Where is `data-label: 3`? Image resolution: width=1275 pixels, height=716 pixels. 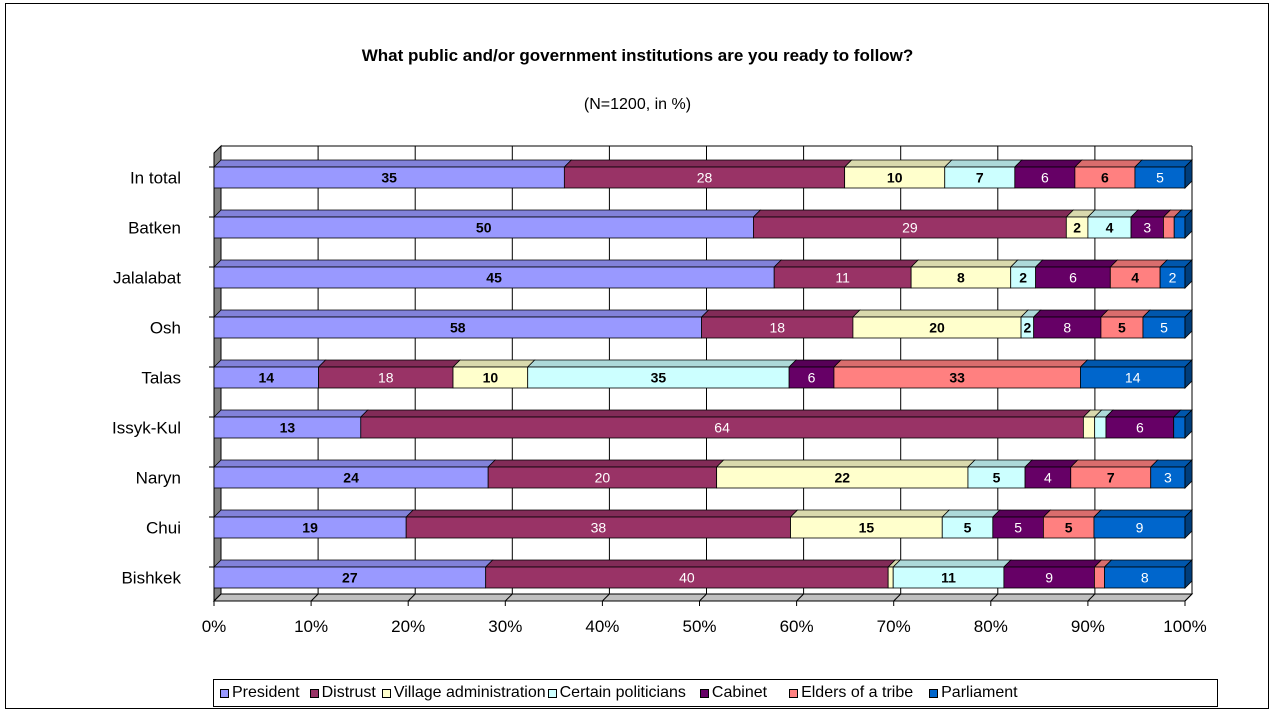
data-label: 3 is located at coordinates (1147, 228).